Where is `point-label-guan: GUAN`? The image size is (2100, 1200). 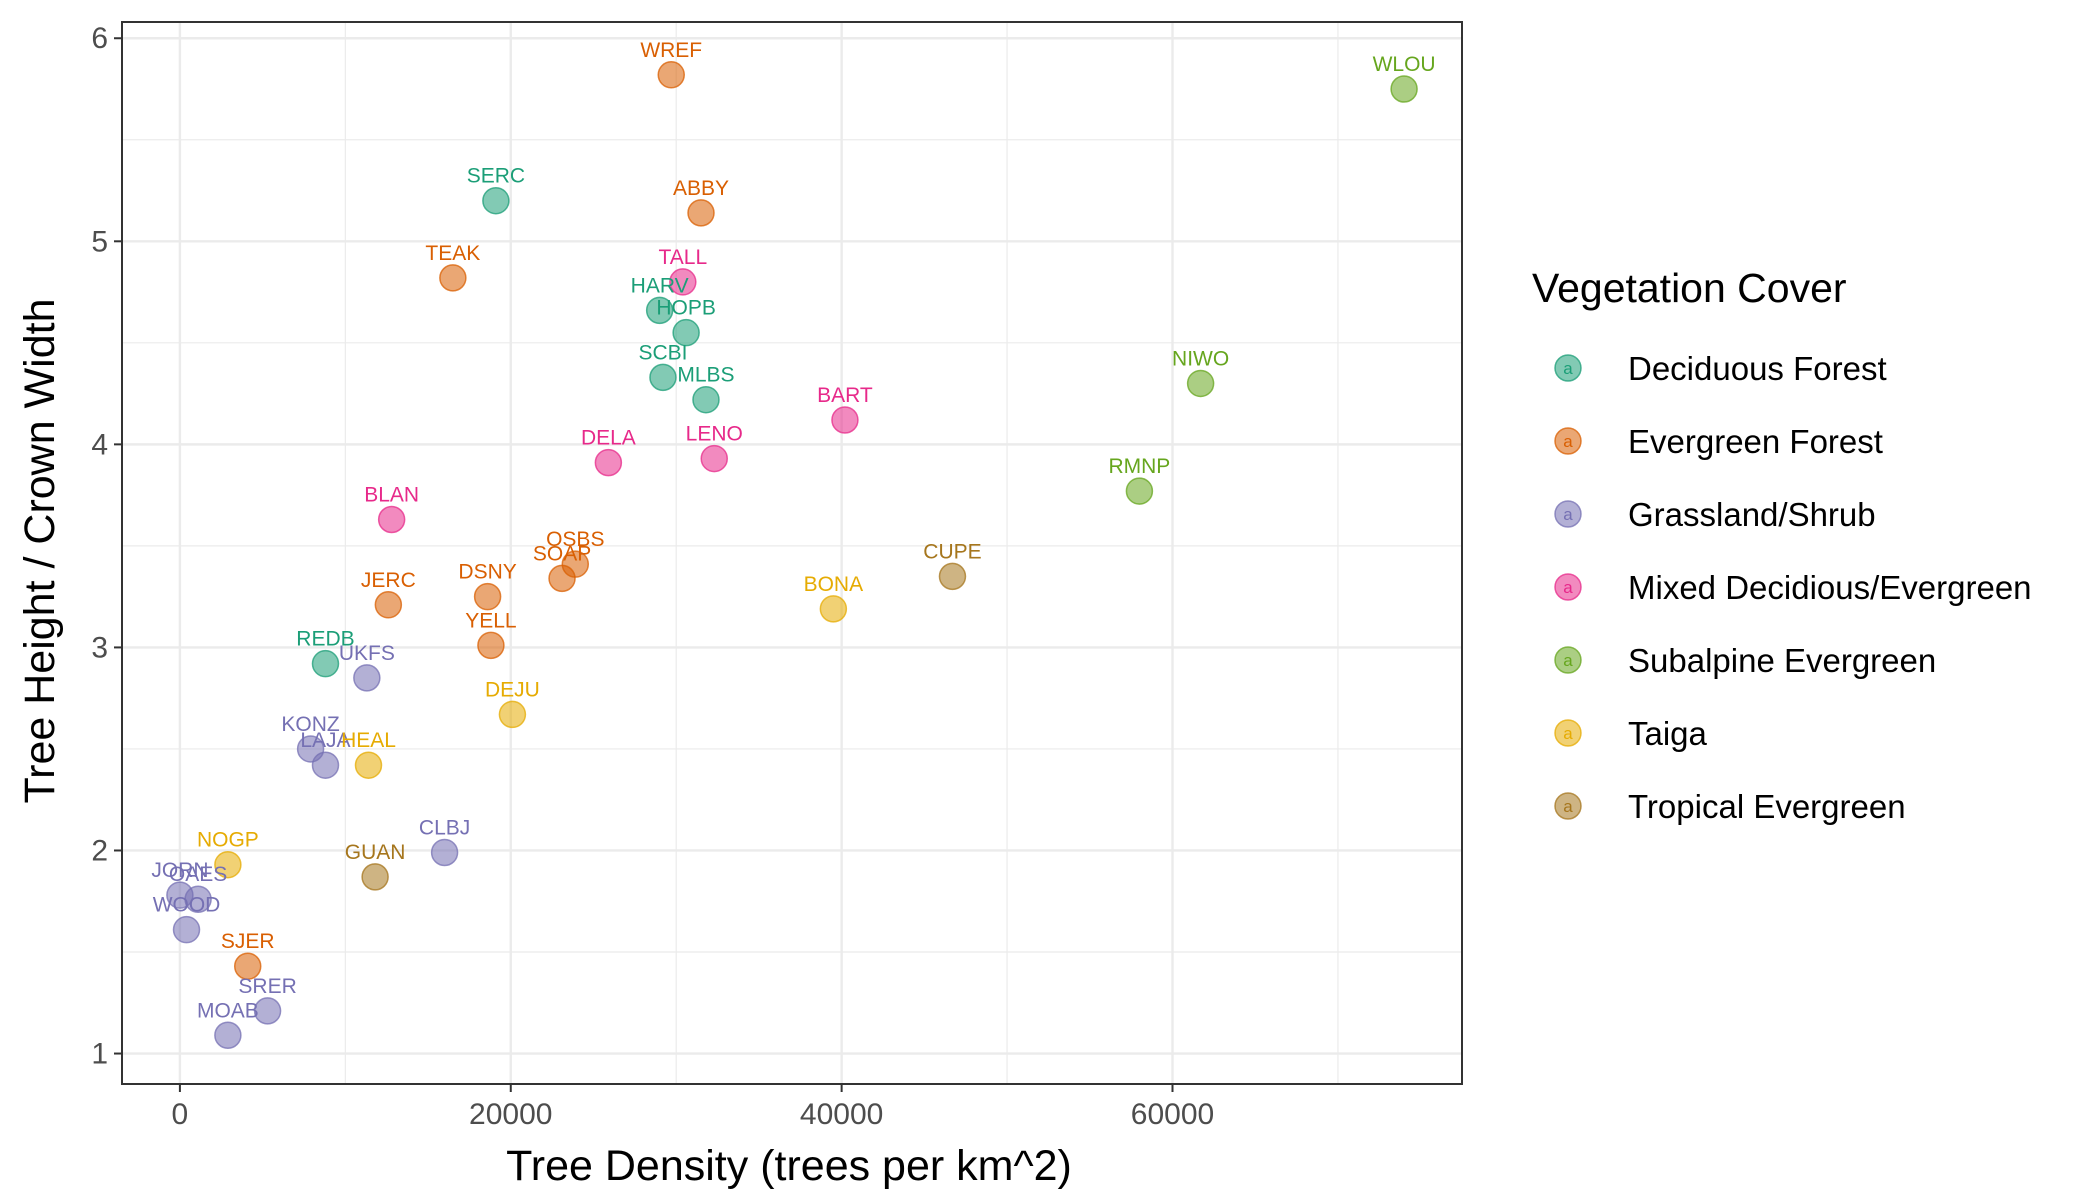
point-label-guan: GUAN is located at coordinates (375, 852).